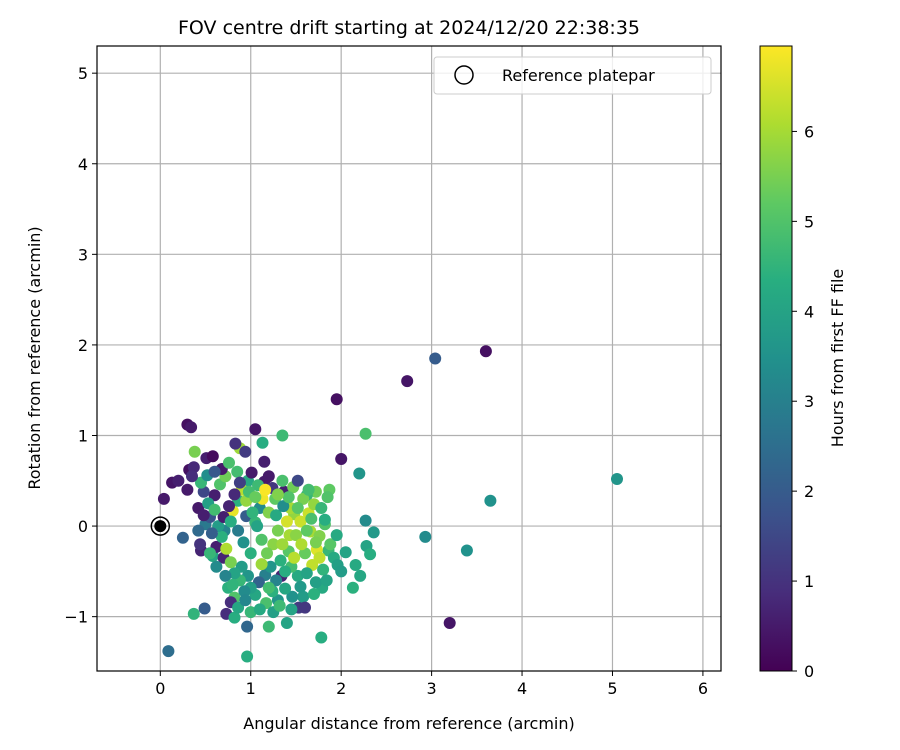 The width and height of the screenshot is (900, 750). What do you see at coordinates (703, 688) in the screenshot?
I see `x-tick-label: 6` at bounding box center [703, 688].